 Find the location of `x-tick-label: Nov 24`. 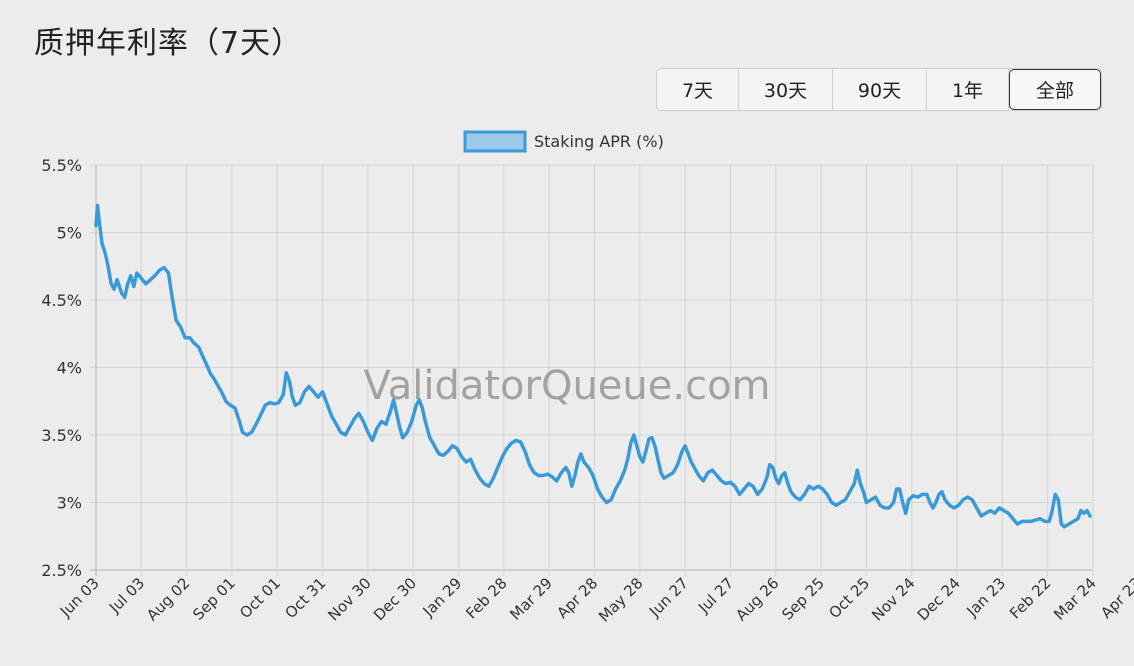

x-tick-label: Nov 24 is located at coordinates (893, 599).